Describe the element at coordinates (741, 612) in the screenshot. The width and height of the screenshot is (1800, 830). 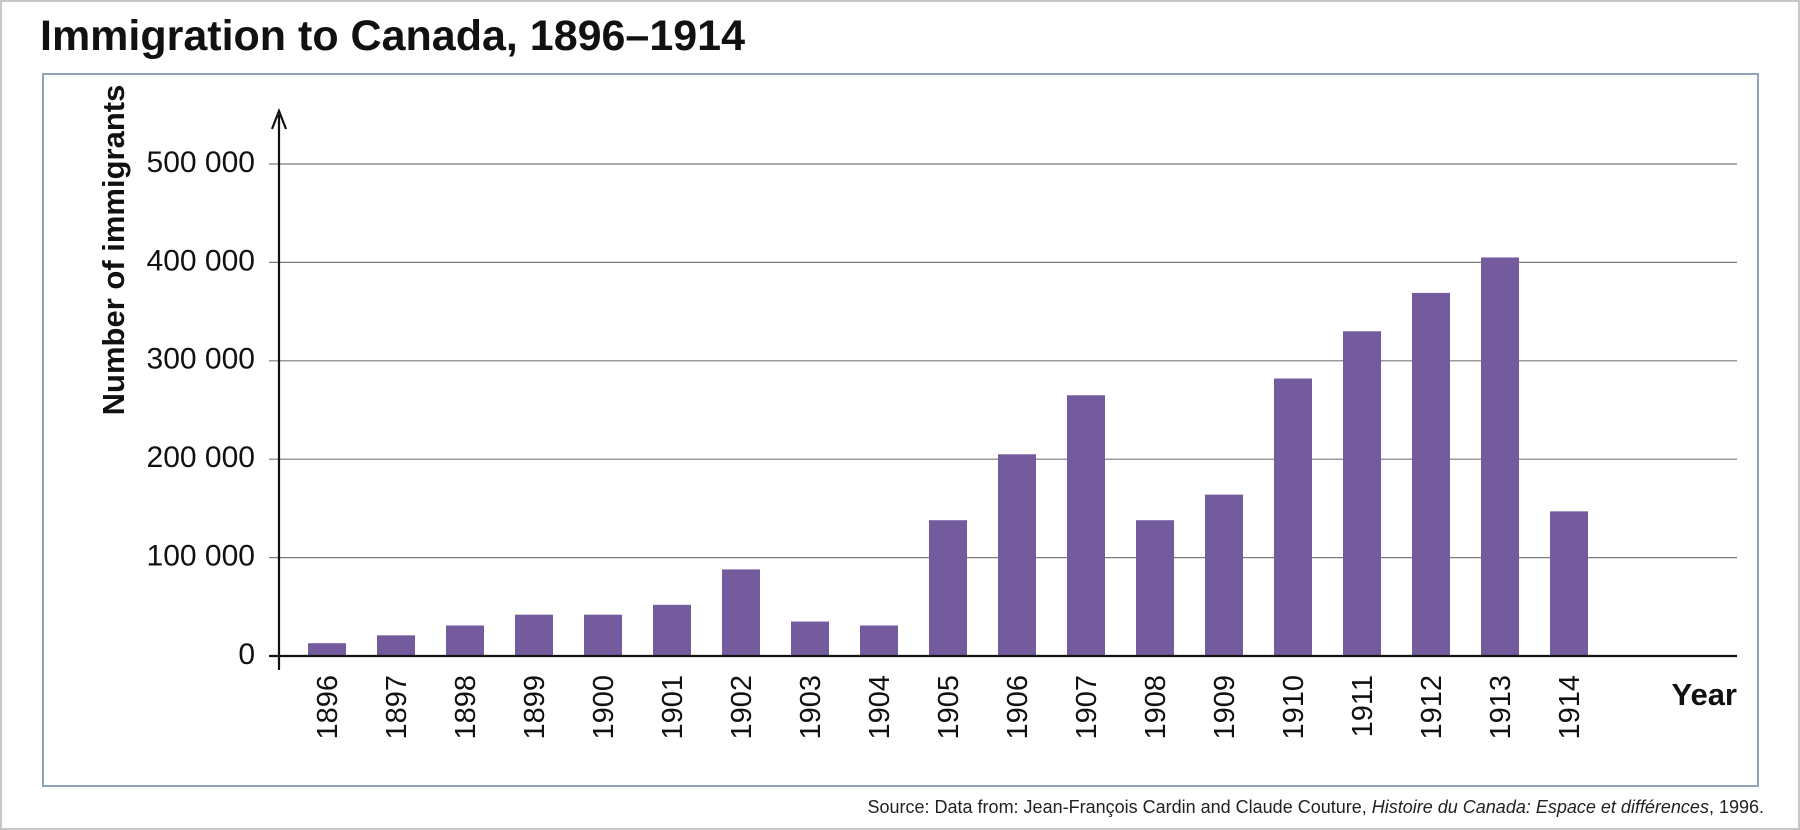
I see `bar-1902` at that location.